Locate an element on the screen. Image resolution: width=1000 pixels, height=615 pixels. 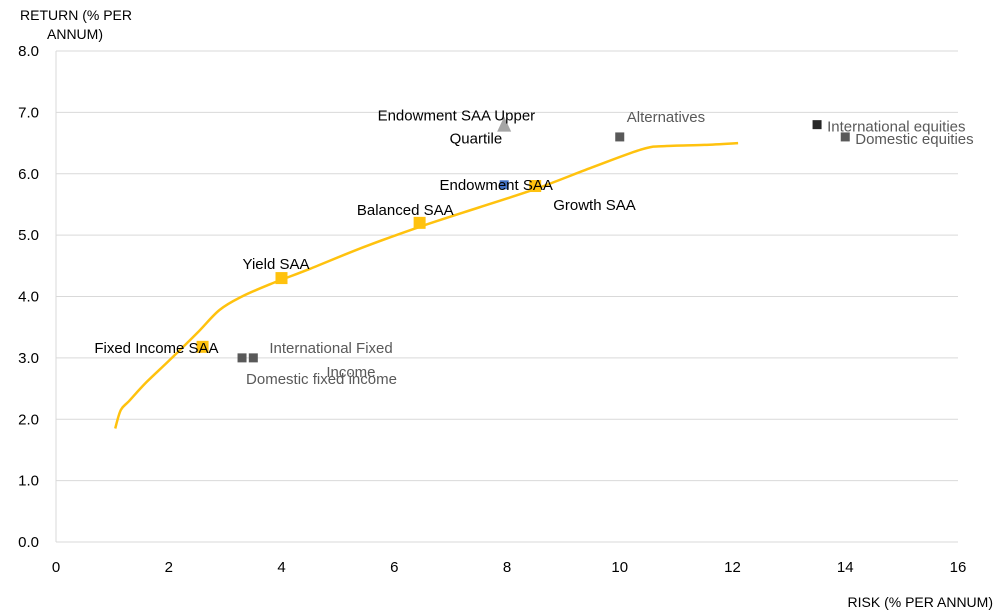
x-tick-label: 14 is located at coordinates (845, 567).